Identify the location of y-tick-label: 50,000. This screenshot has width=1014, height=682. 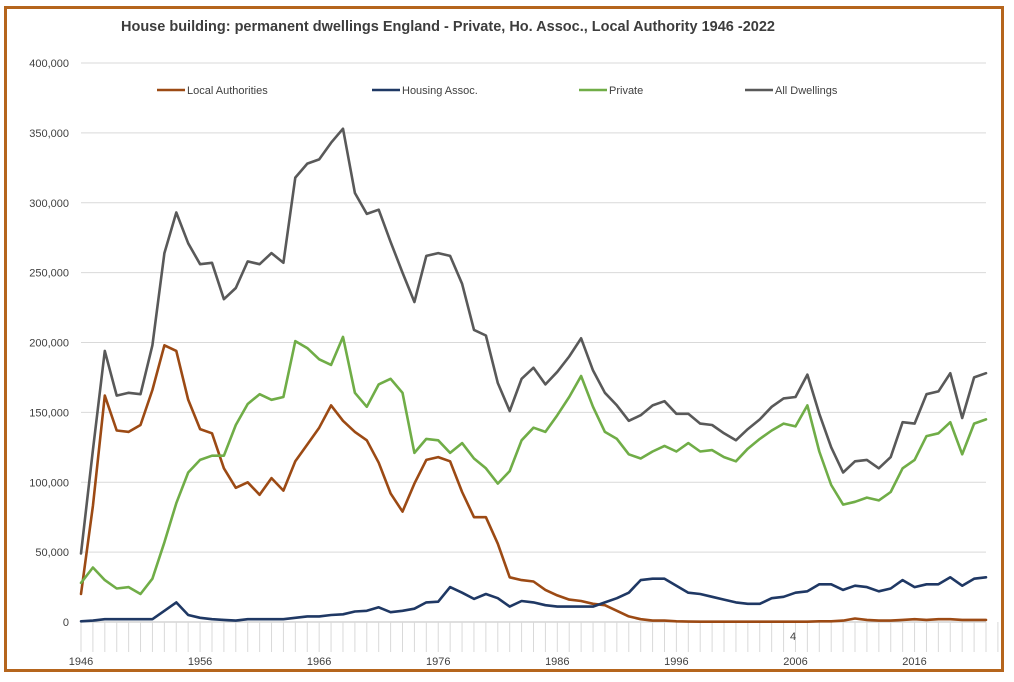
(52, 553).